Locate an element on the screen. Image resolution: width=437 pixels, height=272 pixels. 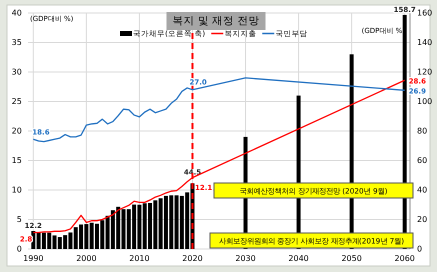
y2-tick-label: 80 is located at coordinates (422, 131).